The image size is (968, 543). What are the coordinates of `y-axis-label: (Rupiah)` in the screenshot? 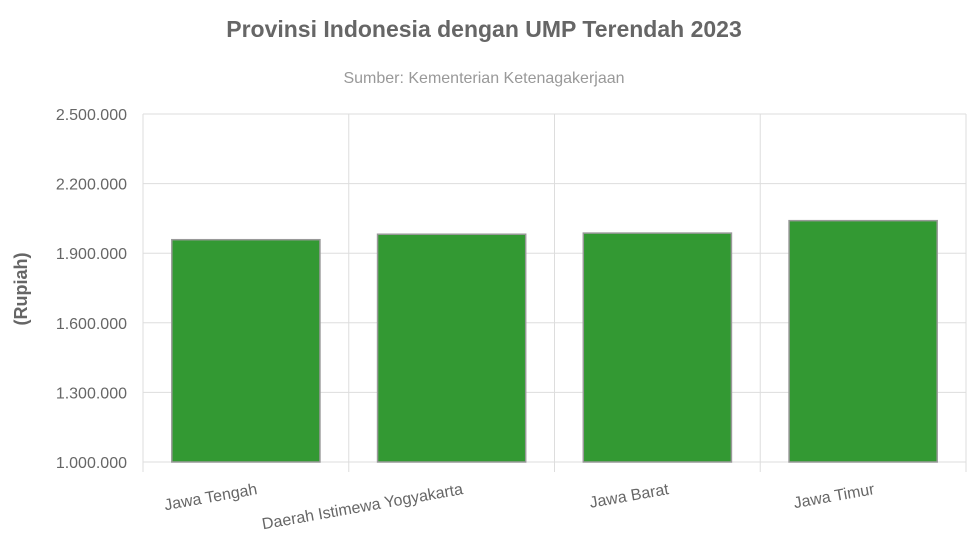 It's located at (21, 289).